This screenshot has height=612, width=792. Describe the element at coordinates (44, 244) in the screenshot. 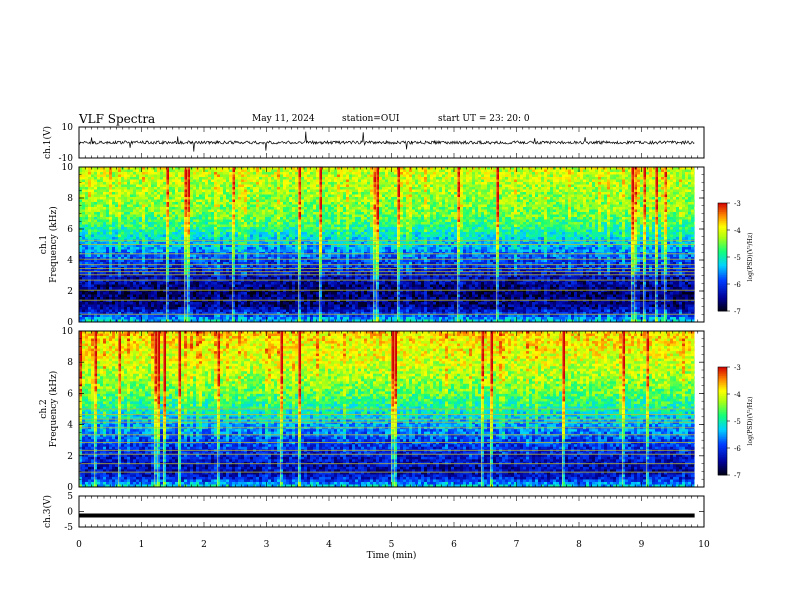

I see `channel-label: ch.1` at that location.